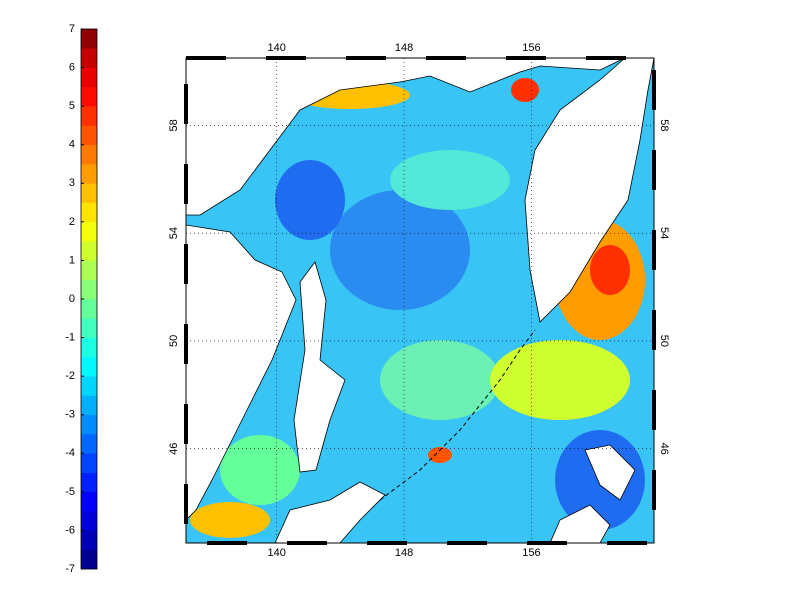 The image size is (800, 600). I want to click on colorbar-tick-label: -6, so click(70, 530).